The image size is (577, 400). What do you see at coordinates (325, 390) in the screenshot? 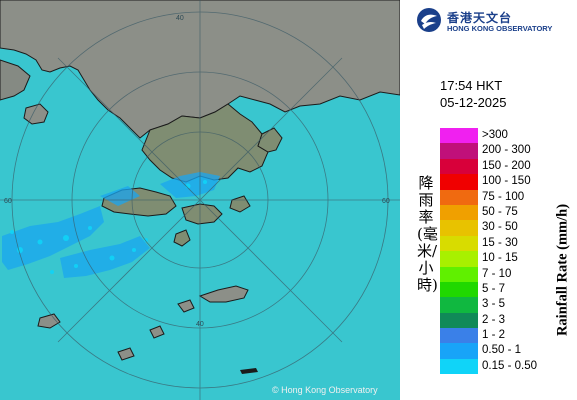
I see `copyright-notice: © Hong Kong Observatory` at bounding box center [325, 390].